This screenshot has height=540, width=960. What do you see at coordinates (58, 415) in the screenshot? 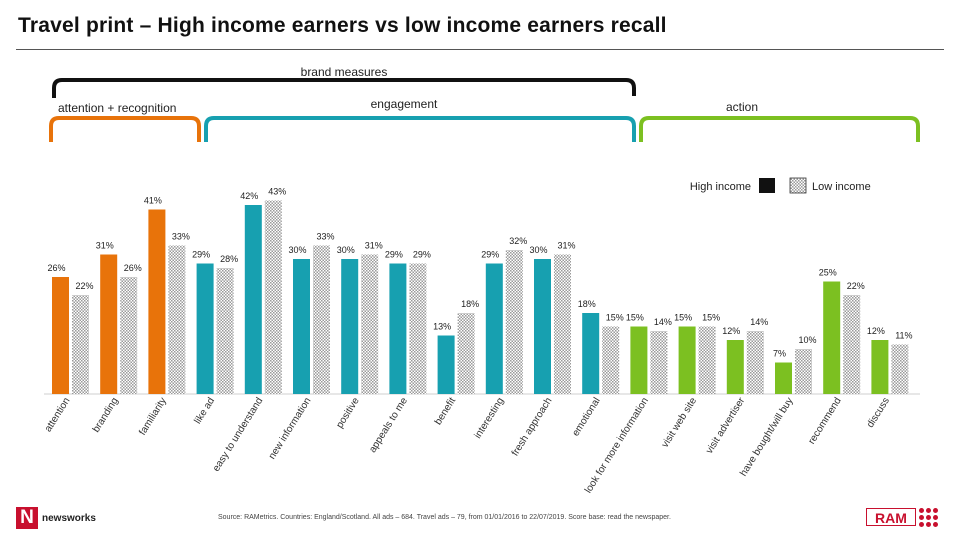
I see `category-label-attention: attention` at bounding box center [58, 415].